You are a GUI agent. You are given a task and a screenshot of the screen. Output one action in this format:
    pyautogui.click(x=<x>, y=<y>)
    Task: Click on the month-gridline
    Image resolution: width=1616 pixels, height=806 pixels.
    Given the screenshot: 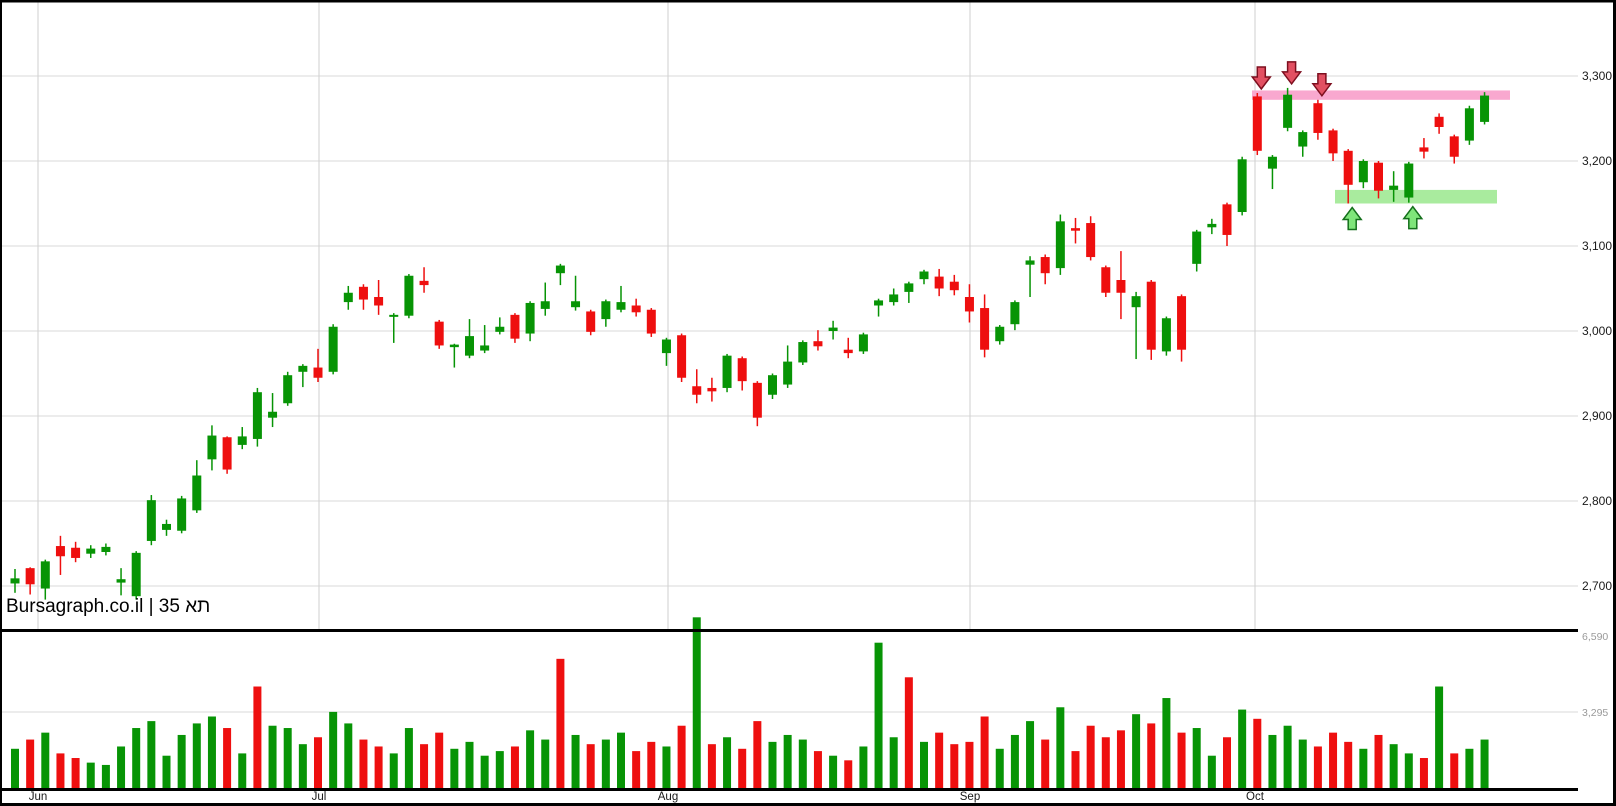 What is the action you would take?
    pyautogui.click(x=668, y=315)
    